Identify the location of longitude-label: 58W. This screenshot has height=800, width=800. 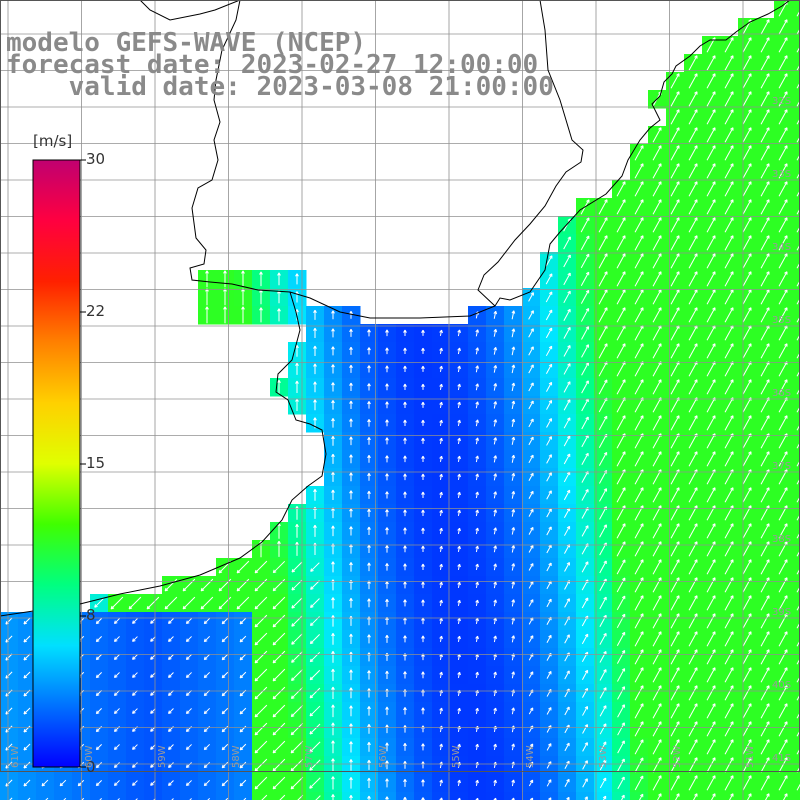
(236, 756).